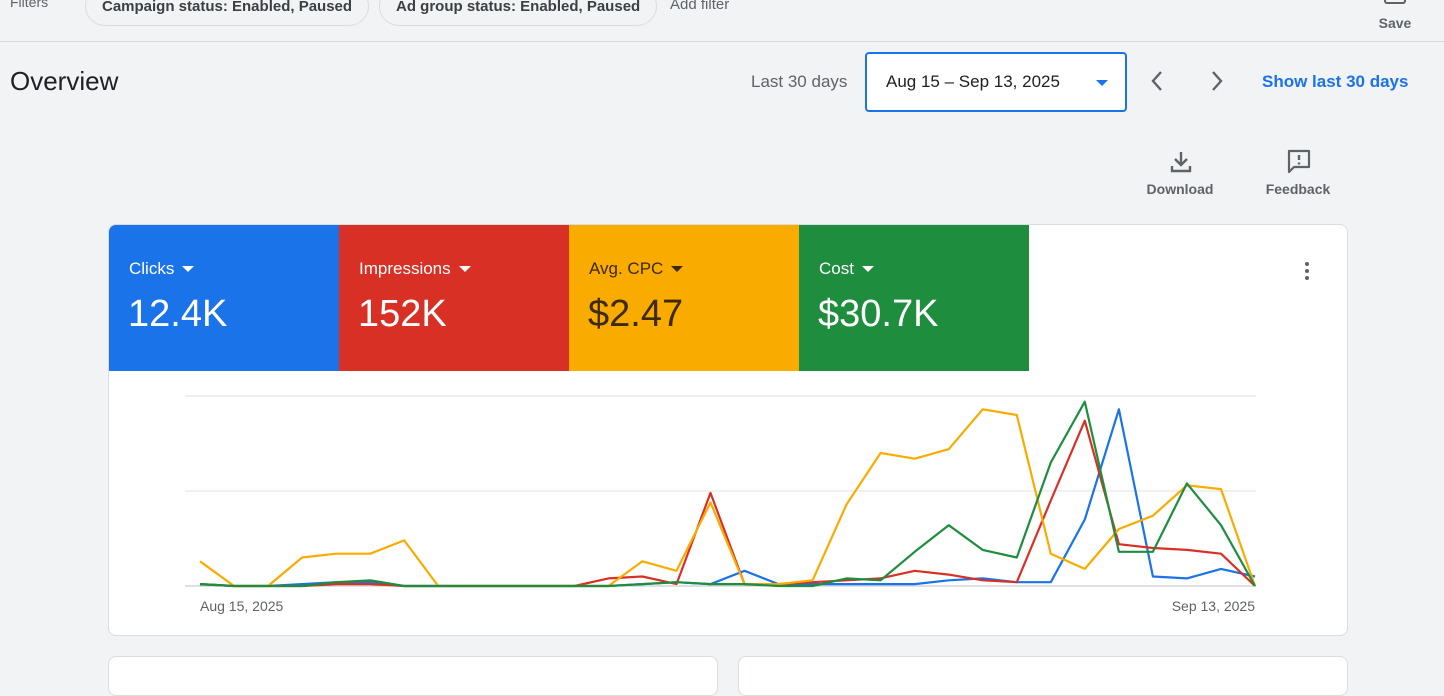 This screenshot has width=1444, height=696. What do you see at coordinates (700, 6) in the screenshot?
I see `add-filter-button: Add filter` at bounding box center [700, 6].